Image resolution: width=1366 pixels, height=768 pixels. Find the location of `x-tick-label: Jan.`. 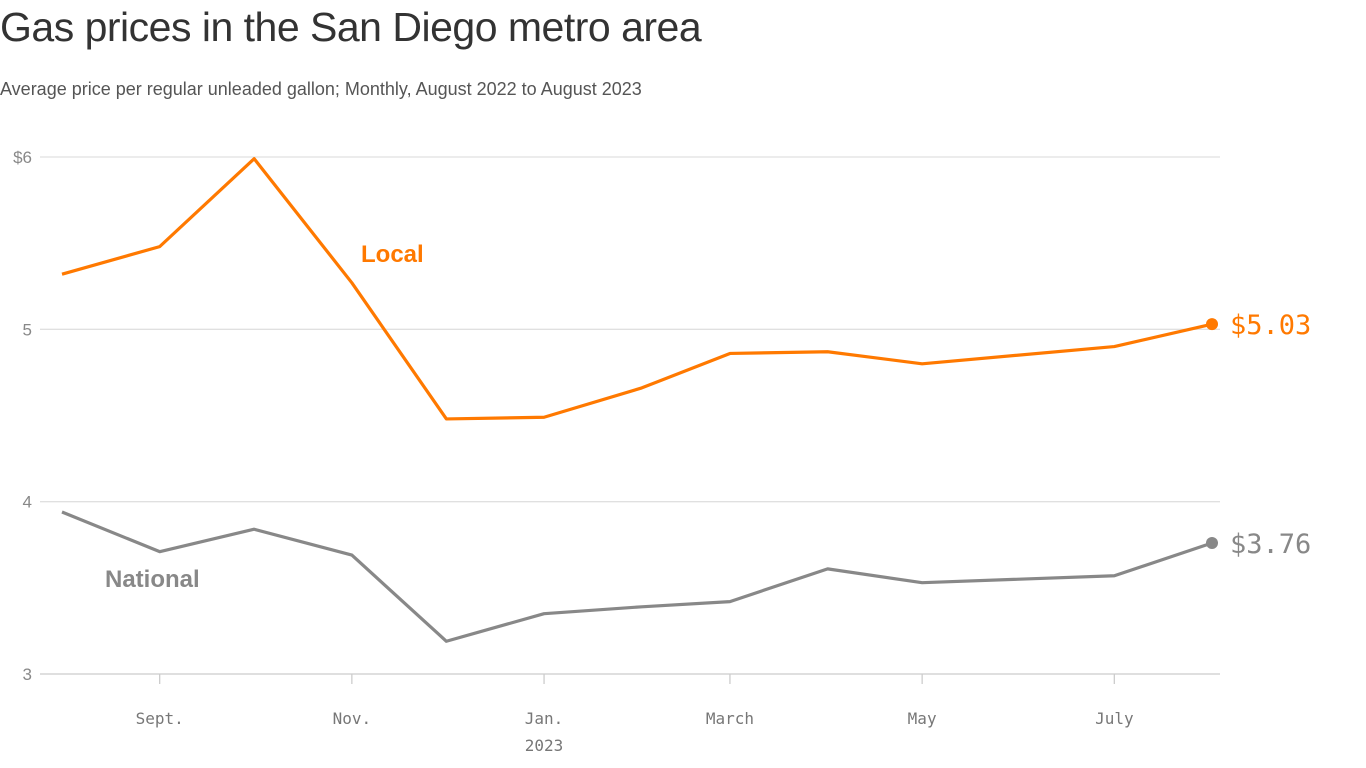

x-tick-label: Jan. is located at coordinates (544, 718).